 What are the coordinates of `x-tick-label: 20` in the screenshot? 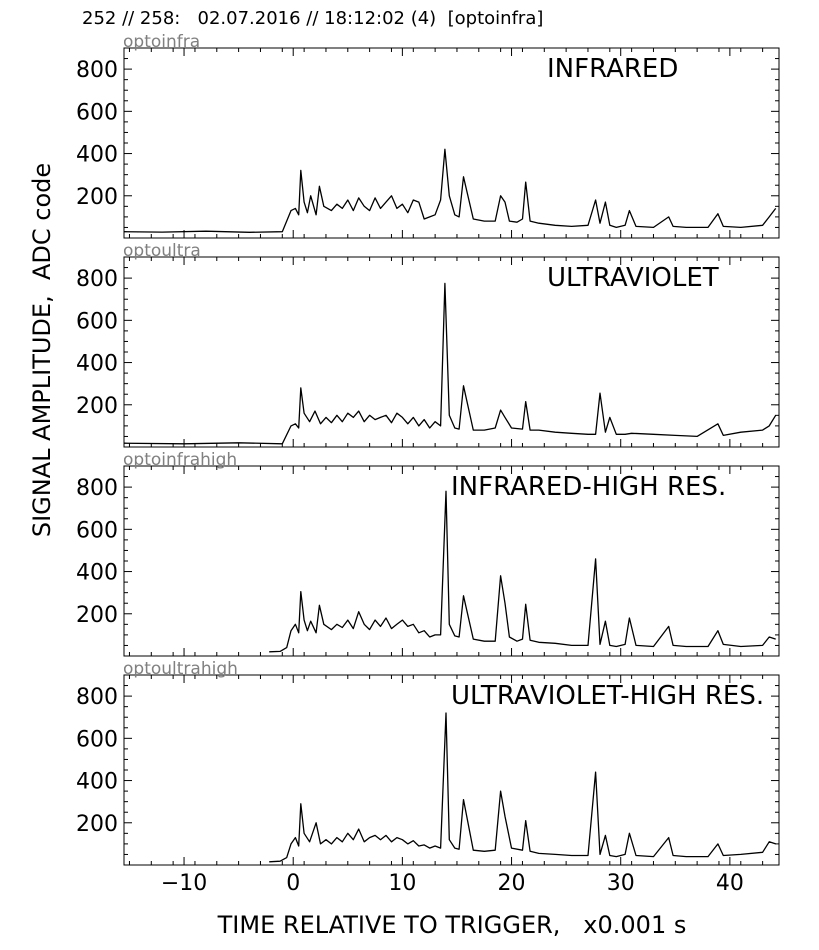 It's located at (512, 883).